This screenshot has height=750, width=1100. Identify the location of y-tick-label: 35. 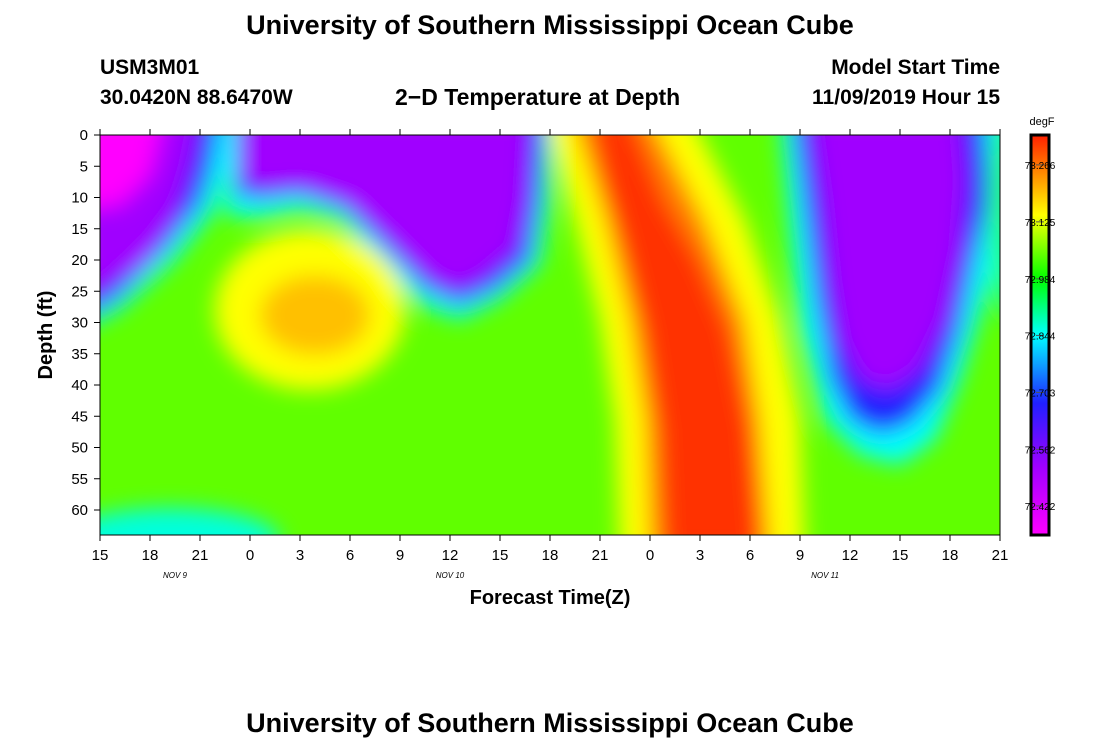
(79, 354).